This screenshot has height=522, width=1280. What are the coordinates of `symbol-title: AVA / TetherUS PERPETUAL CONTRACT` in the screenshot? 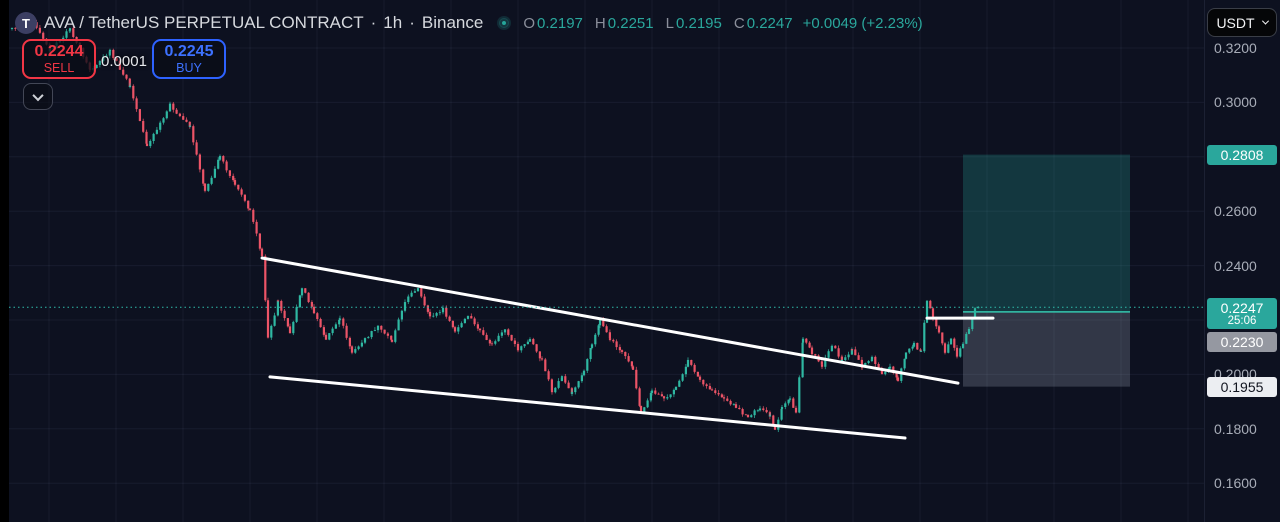 It's located at (204, 22).